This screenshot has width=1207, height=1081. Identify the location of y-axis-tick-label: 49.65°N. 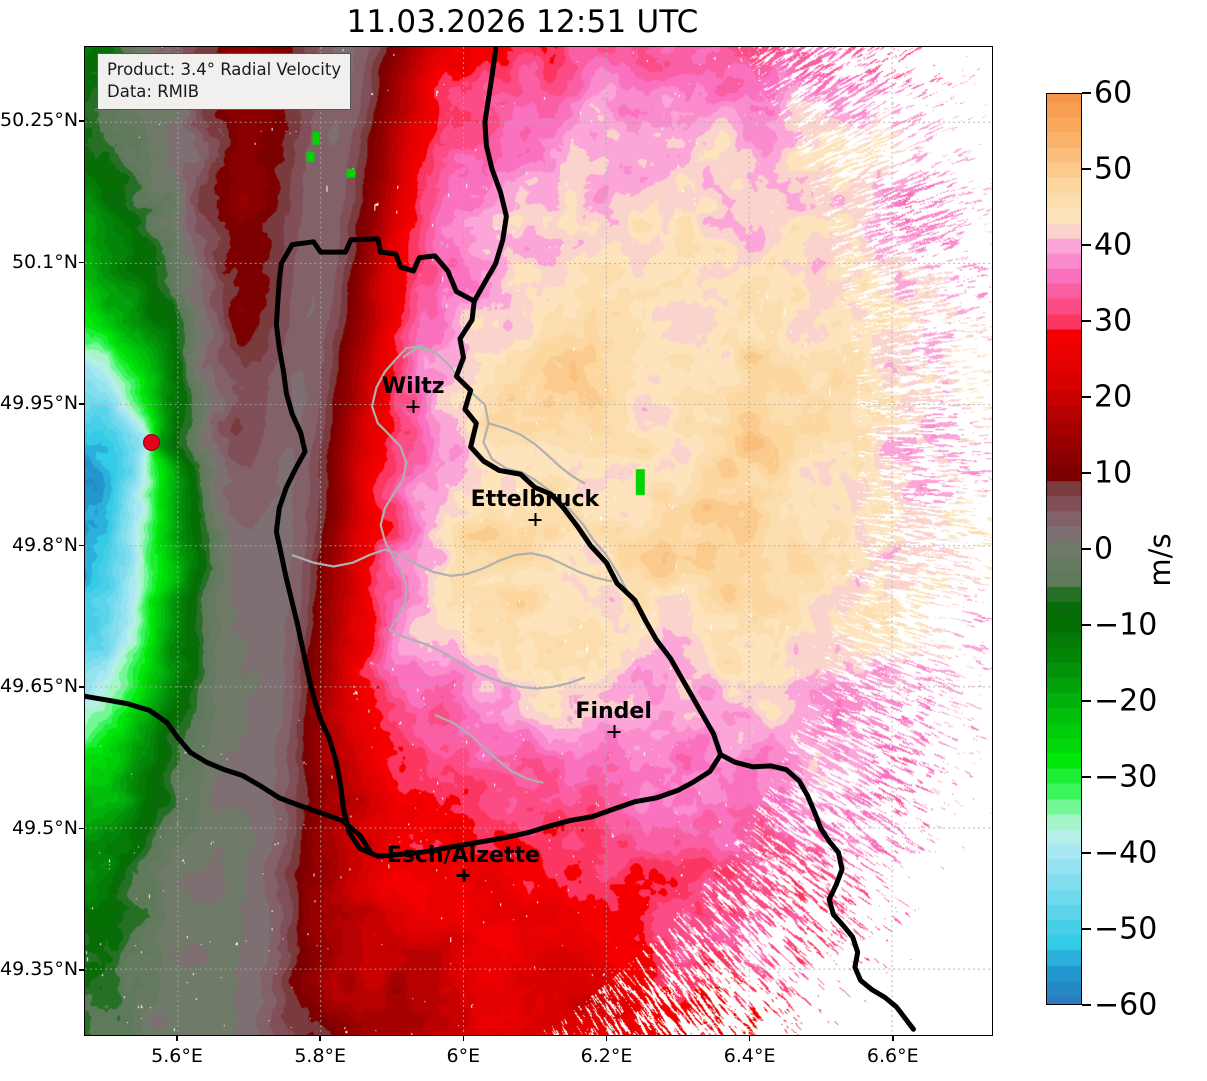
(39, 686).